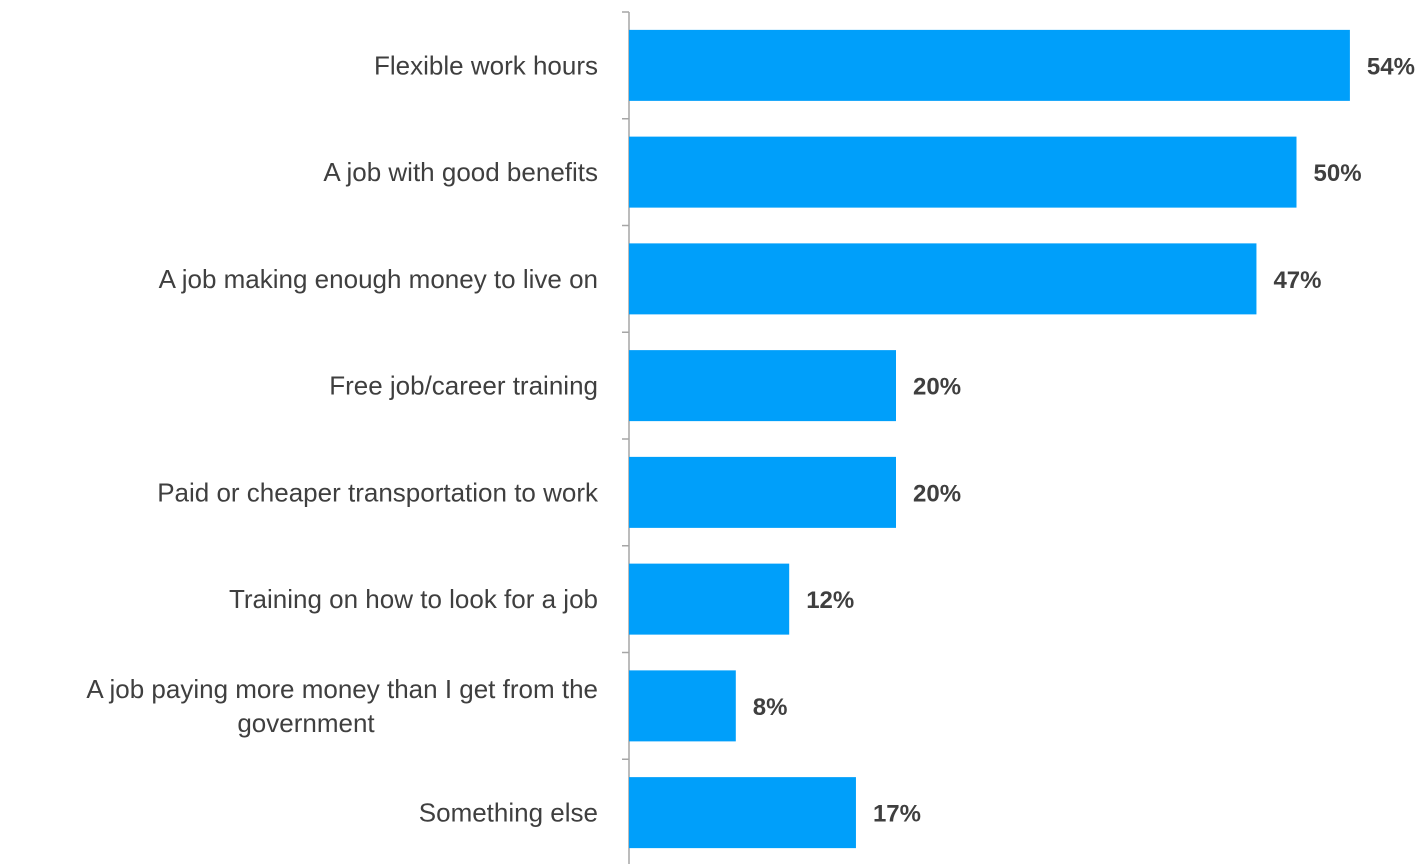  I want to click on category-label: A job with good benefits, so click(460, 172).